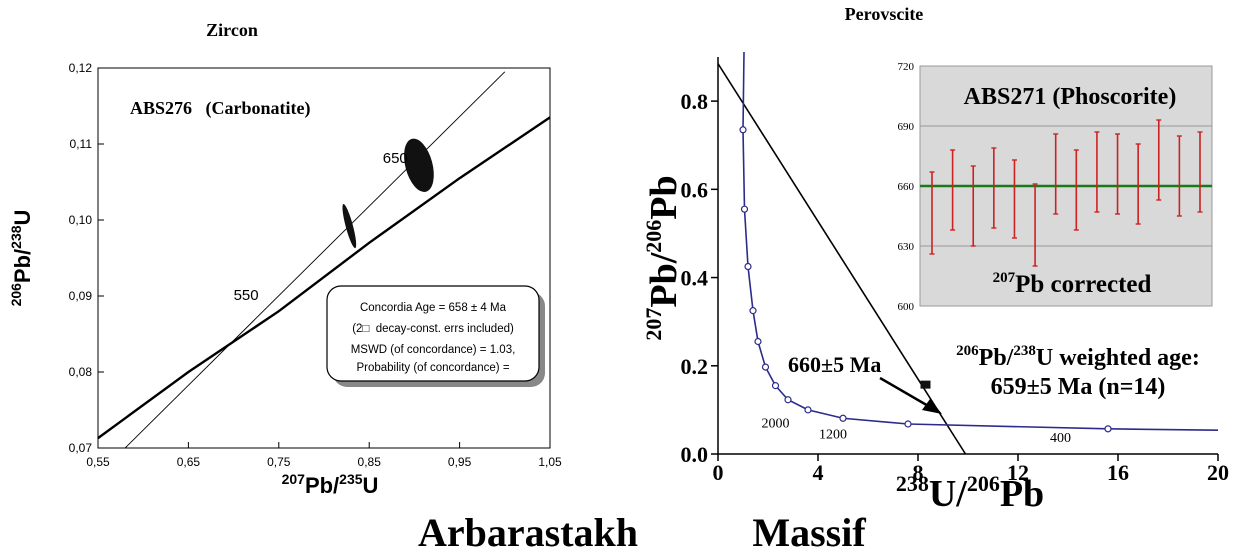 This screenshot has width=1237, height=555. Describe the element at coordinates (432, 368) in the screenshot. I see `result-line-4: Probability (of concordance) =` at that location.